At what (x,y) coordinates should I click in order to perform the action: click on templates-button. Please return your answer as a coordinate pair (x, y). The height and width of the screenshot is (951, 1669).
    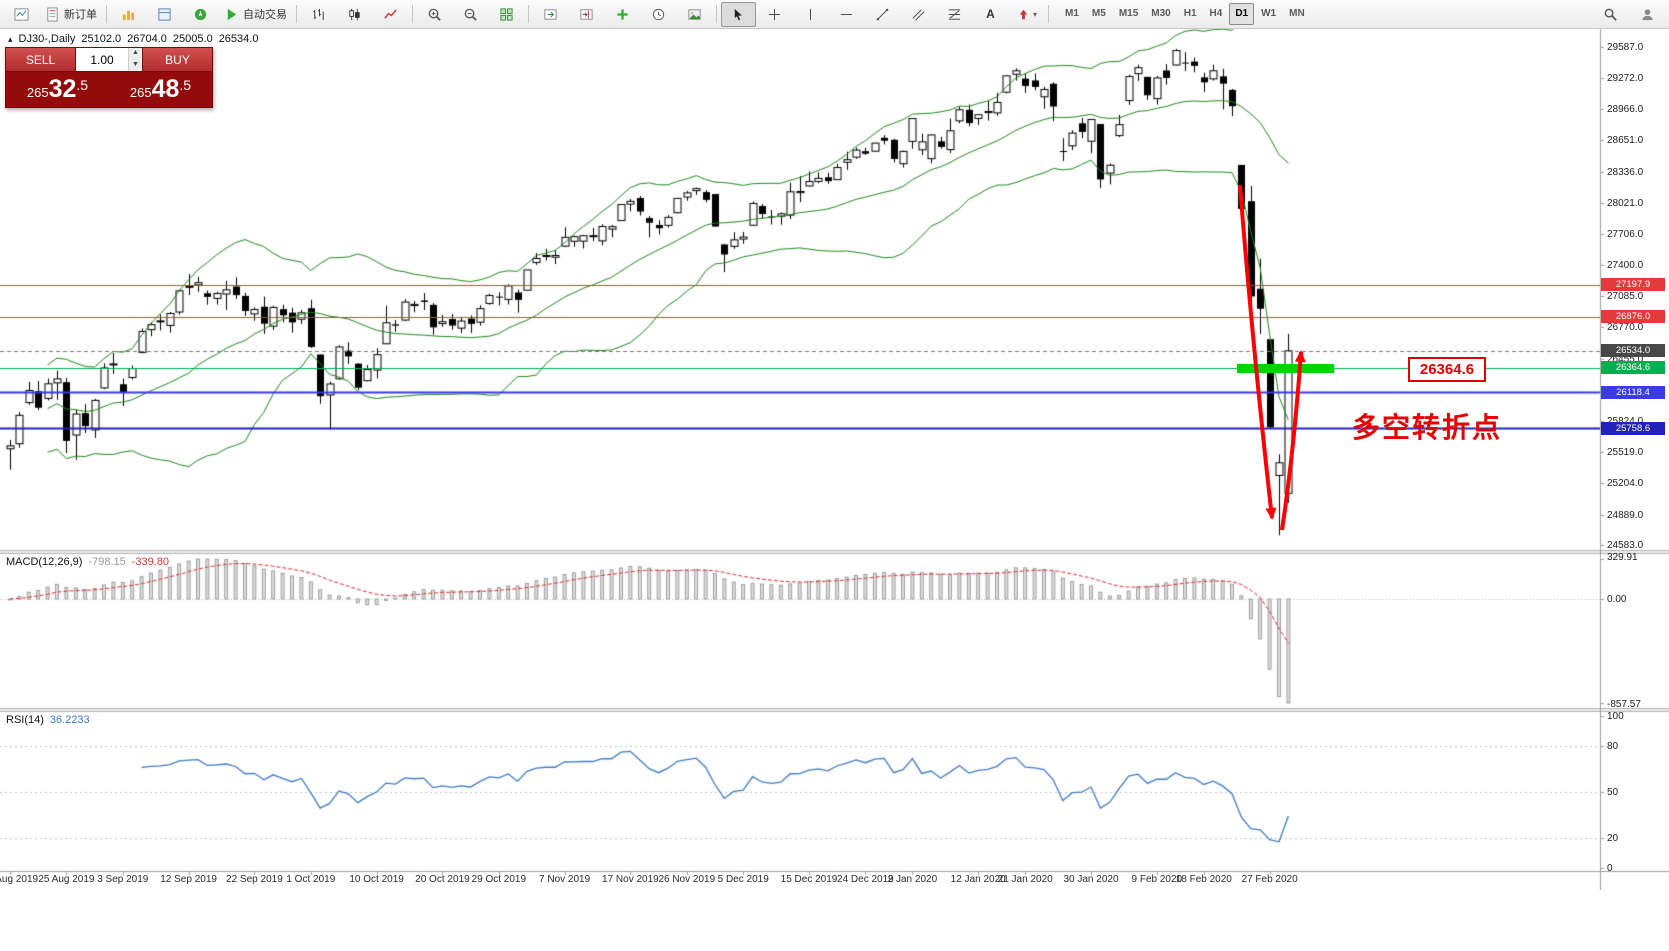
    Looking at the image, I should click on (694, 14).